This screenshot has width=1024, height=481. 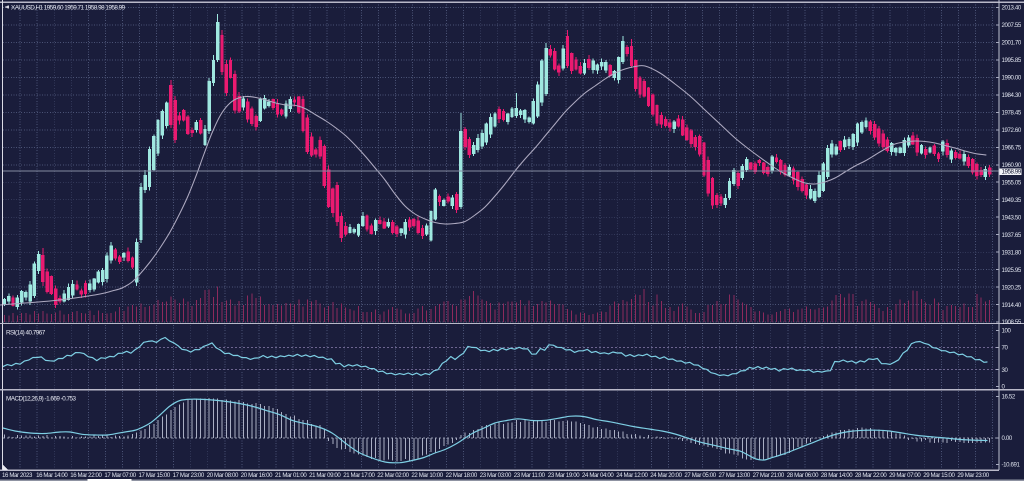 What do you see at coordinates (735, 475) in the screenshot?
I see `svg-text: 27 Mar 13:00` at bounding box center [735, 475].